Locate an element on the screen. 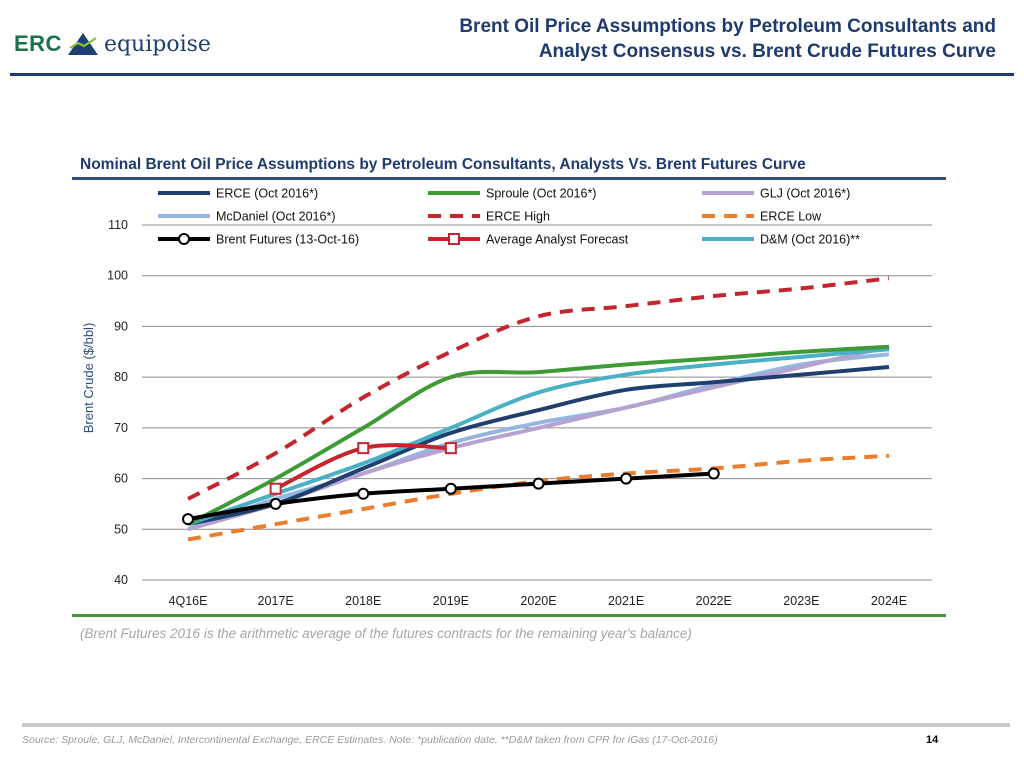 This screenshot has width=1024, height=768. y-tick-label: 110 is located at coordinates (118, 225).